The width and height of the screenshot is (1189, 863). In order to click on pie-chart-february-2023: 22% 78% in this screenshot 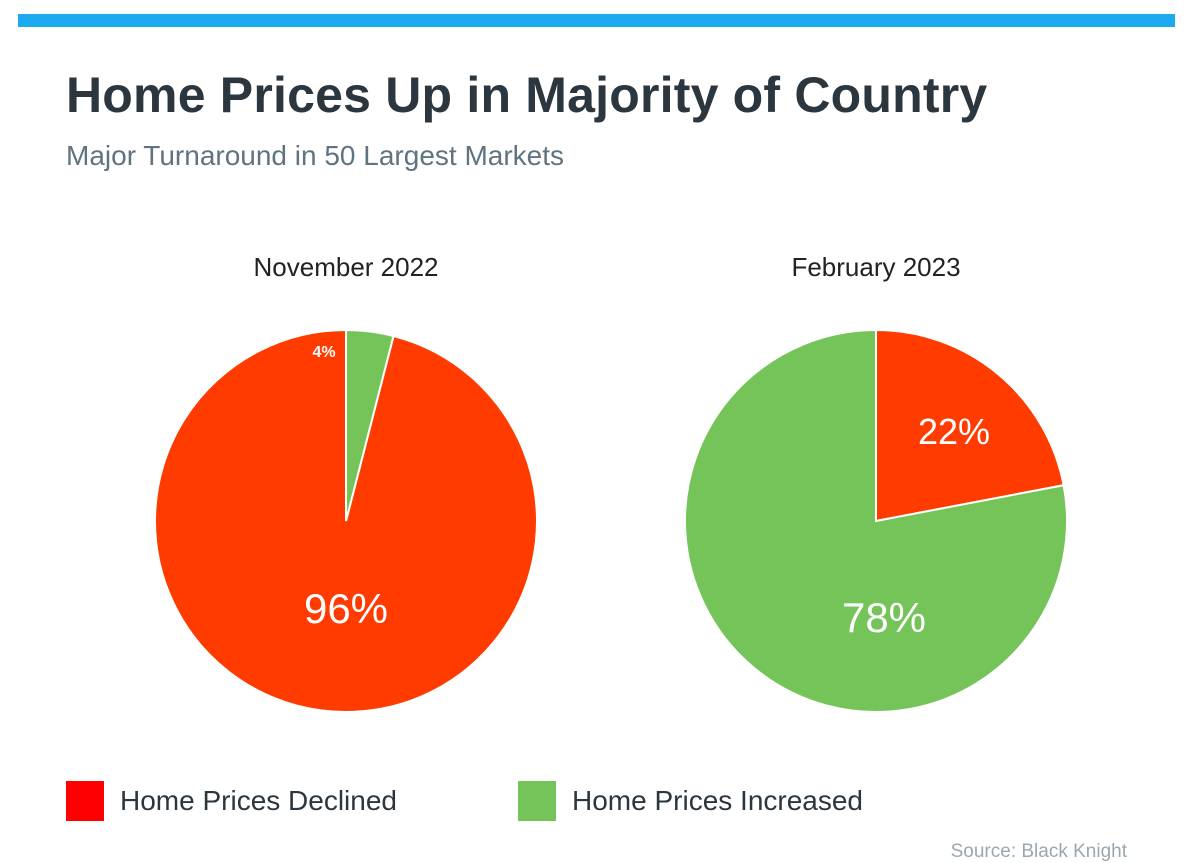, I will do `click(876, 520)`.